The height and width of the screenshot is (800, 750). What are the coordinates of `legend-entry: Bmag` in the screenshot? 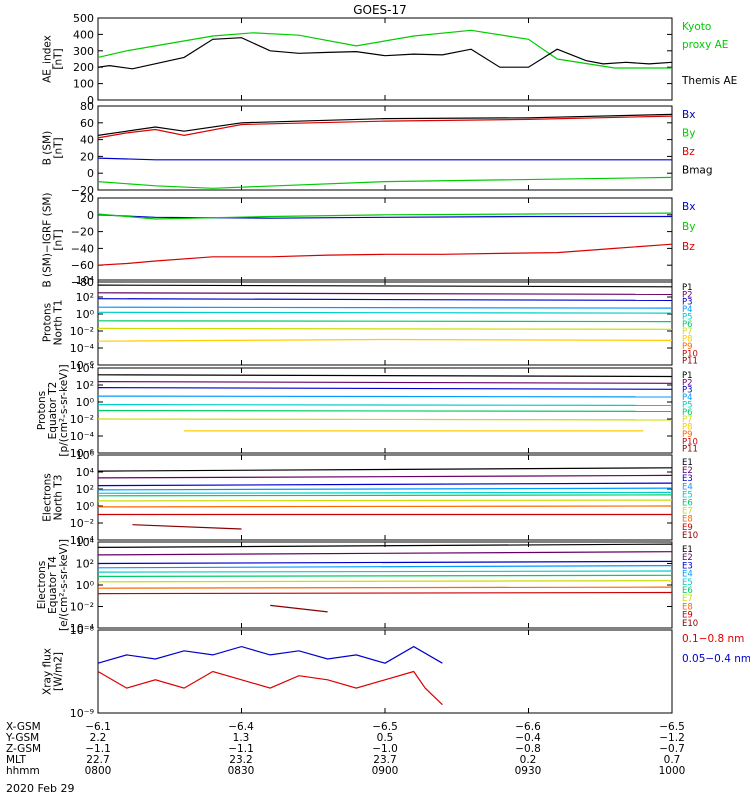 It's located at (697, 171).